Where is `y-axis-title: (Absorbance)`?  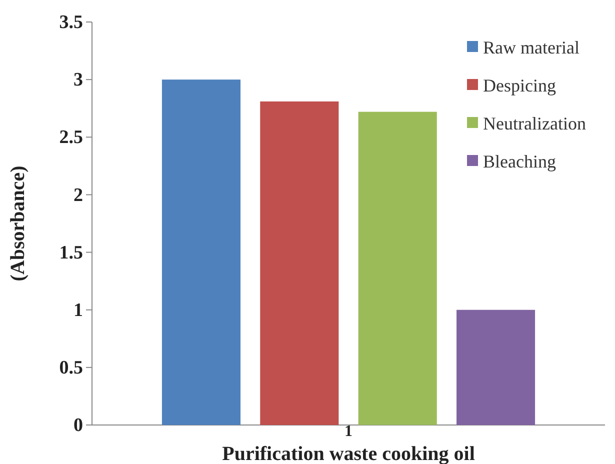
y-axis-title: (Absorbance) is located at coordinates (18, 224).